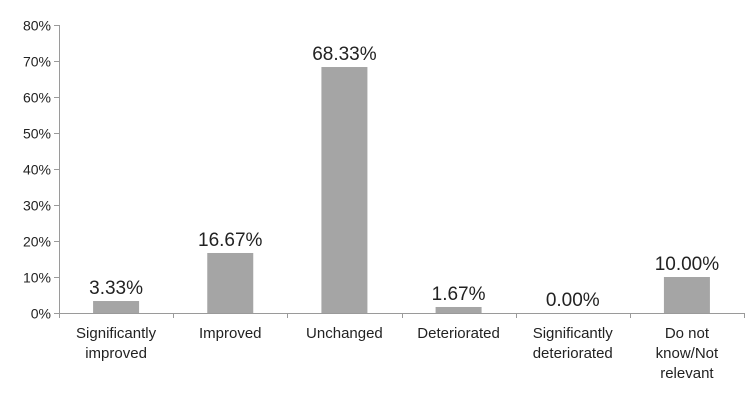  Describe the element at coordinates (573, 300) in the screenshot. I see `data-label: 0.00%` at that location.